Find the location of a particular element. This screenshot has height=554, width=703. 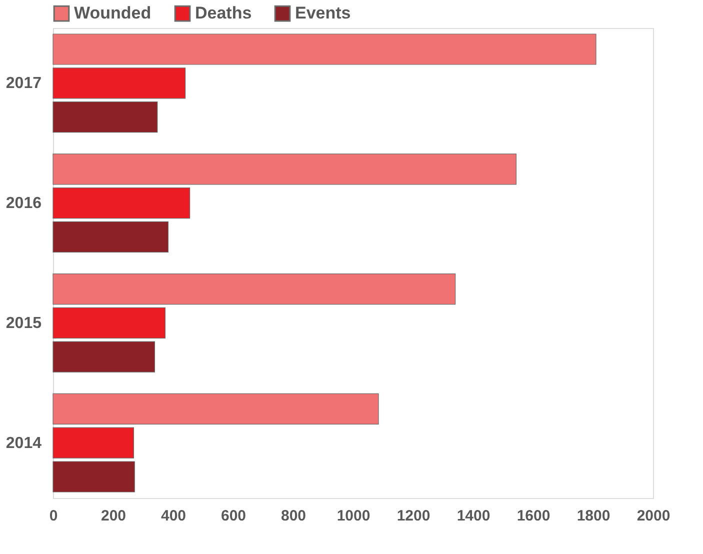

y-tick-label: 2017 is located at coordinates (24, 83).